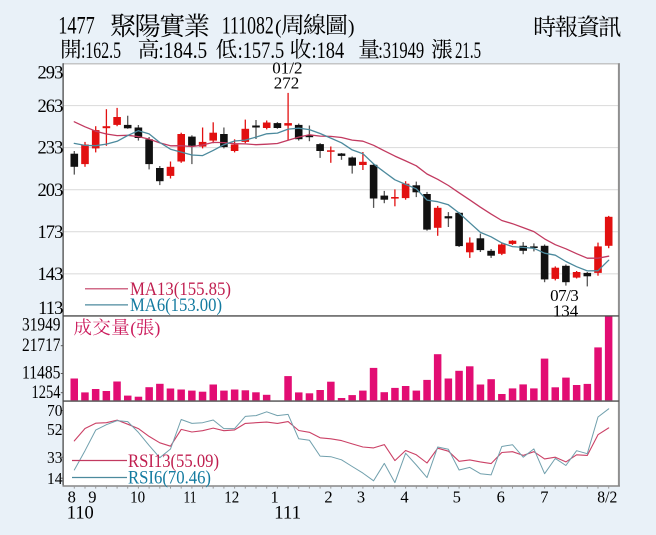  I want to click on svg-text: 111, so click(287, 514).